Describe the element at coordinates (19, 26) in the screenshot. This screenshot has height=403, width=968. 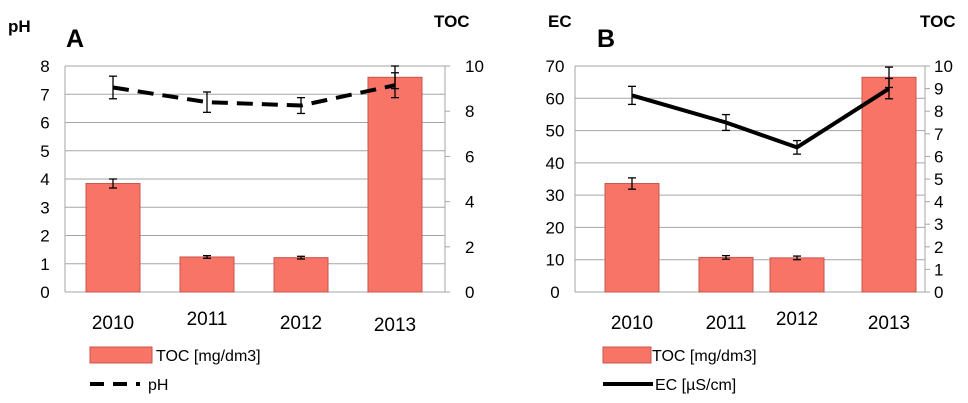
I see `left-axis-title: pH` at that location.